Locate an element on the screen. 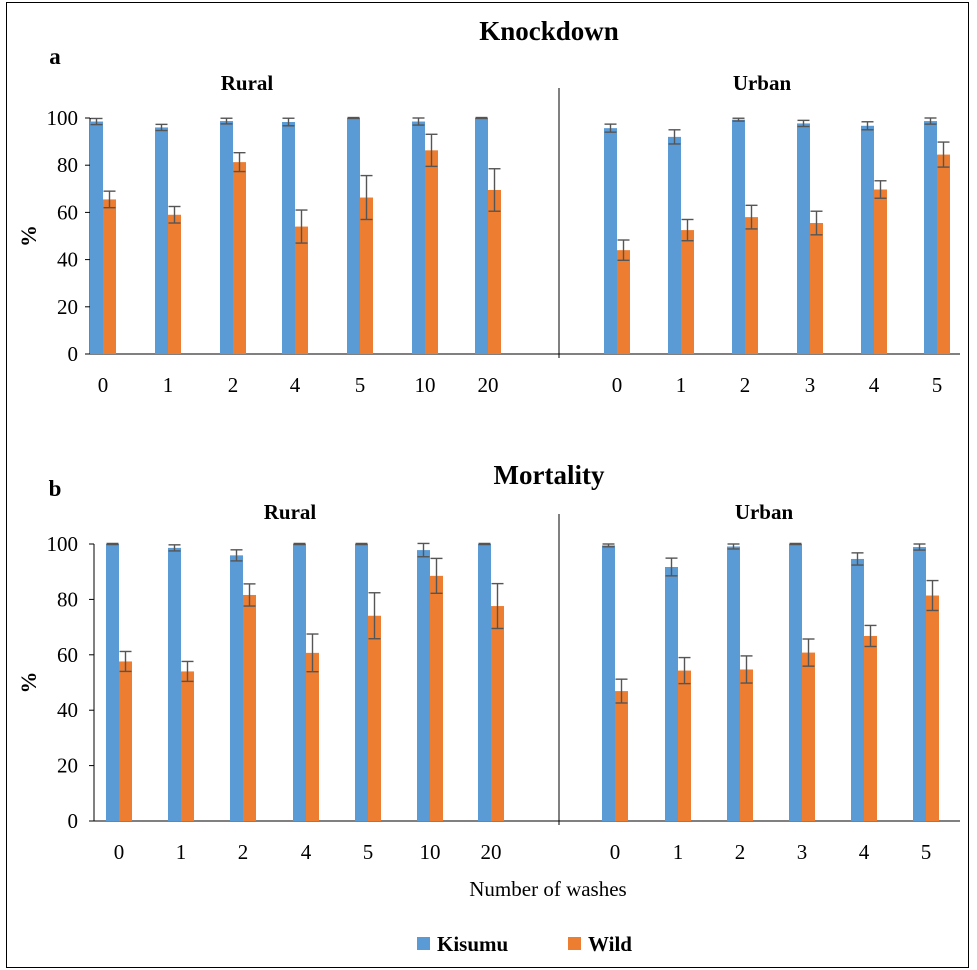  knockdown-rural-subtitle: Rural is located at coordinates (247, 83).